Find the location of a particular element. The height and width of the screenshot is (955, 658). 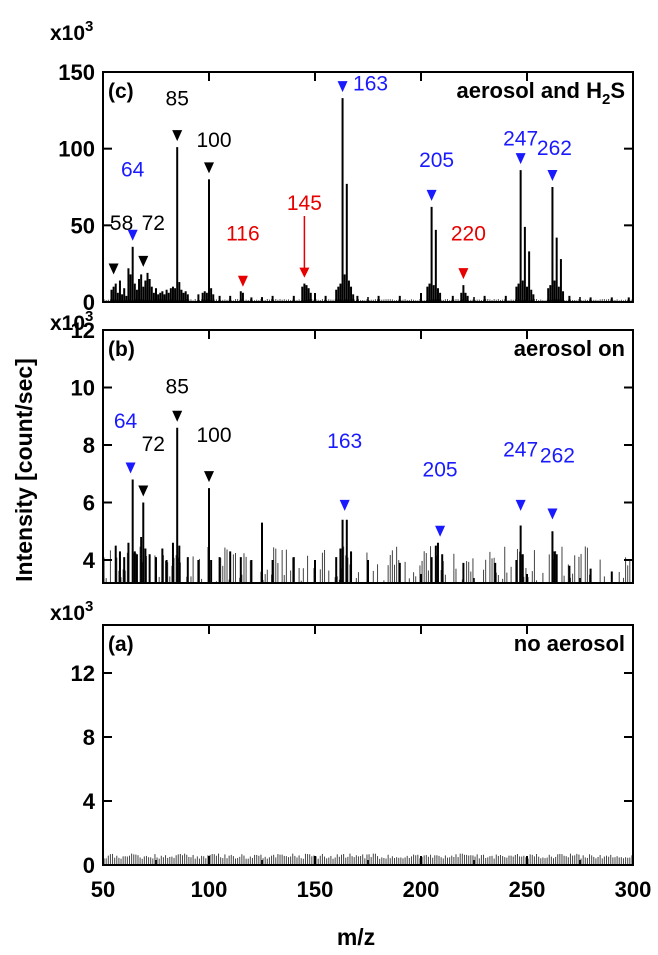

noise-floor is located at coordinates (367, 564).